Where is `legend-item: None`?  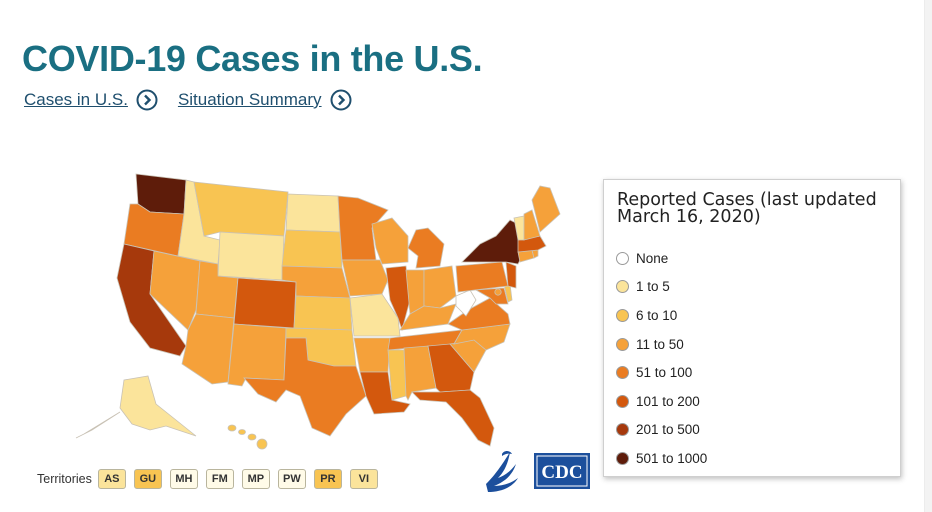
legend-item: None is located at coordinates (661, 258).